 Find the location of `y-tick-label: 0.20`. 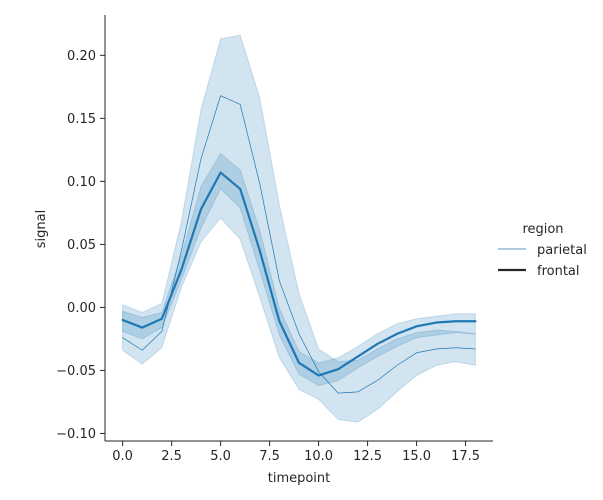

y-tick-label: 0.20 is located at coordinates (81, 56).